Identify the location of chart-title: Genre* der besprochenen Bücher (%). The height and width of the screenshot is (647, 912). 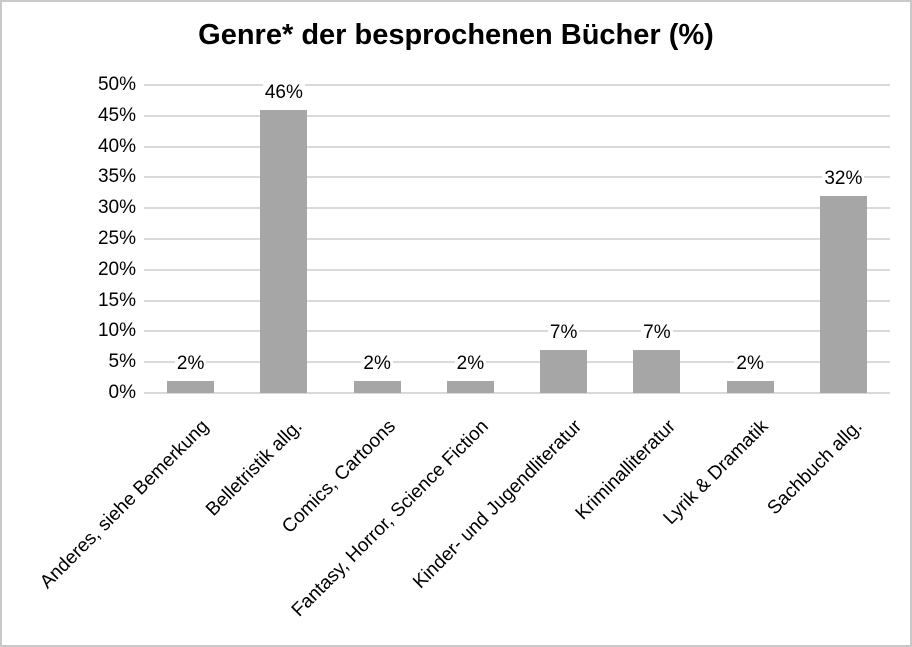
(456, 35).